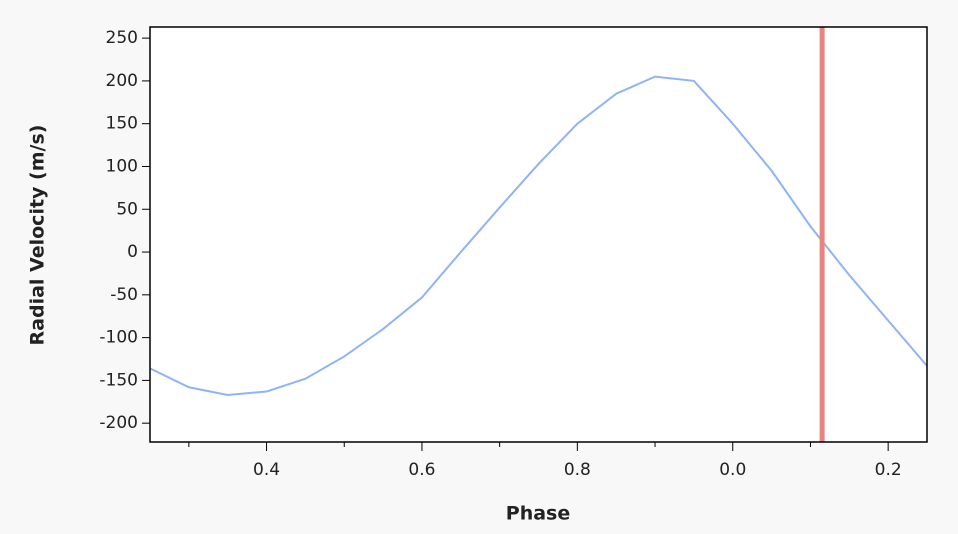  I want to click on x-tick-label: 0.6, so click(421, 470).